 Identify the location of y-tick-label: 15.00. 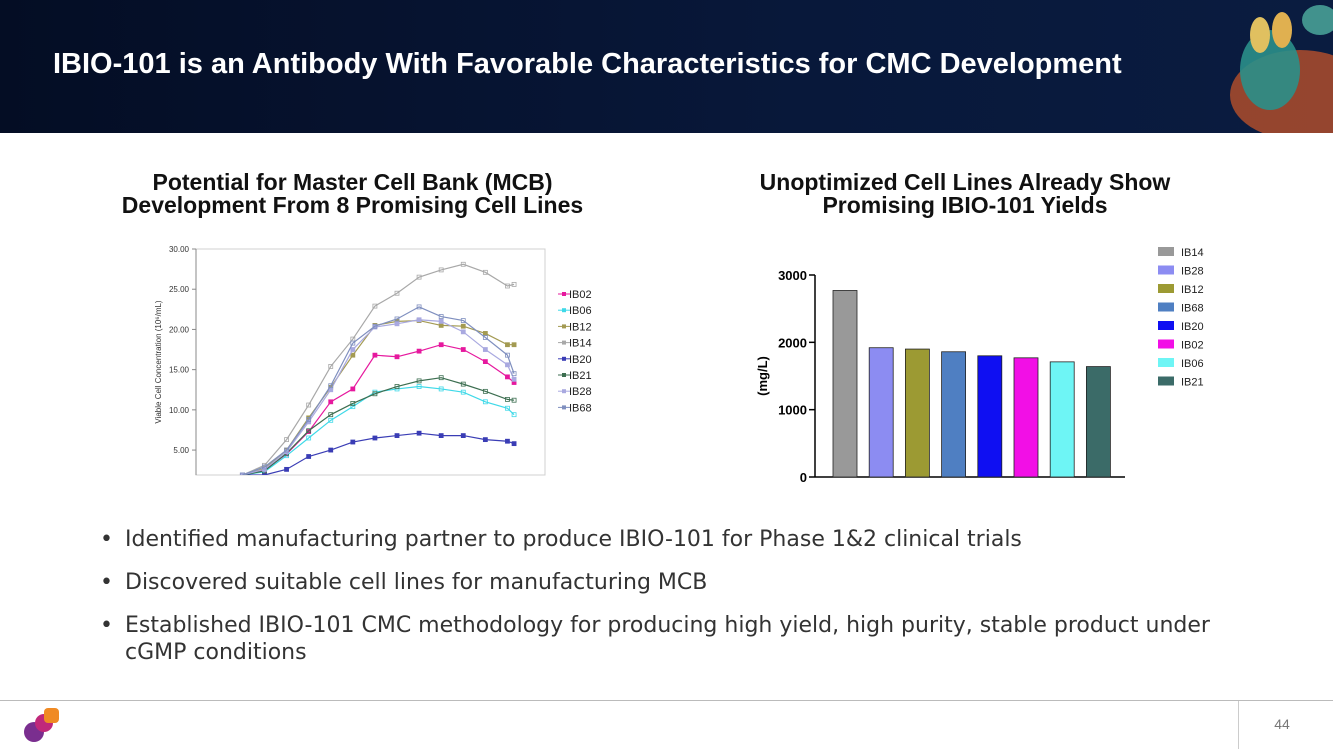
(179, 370).